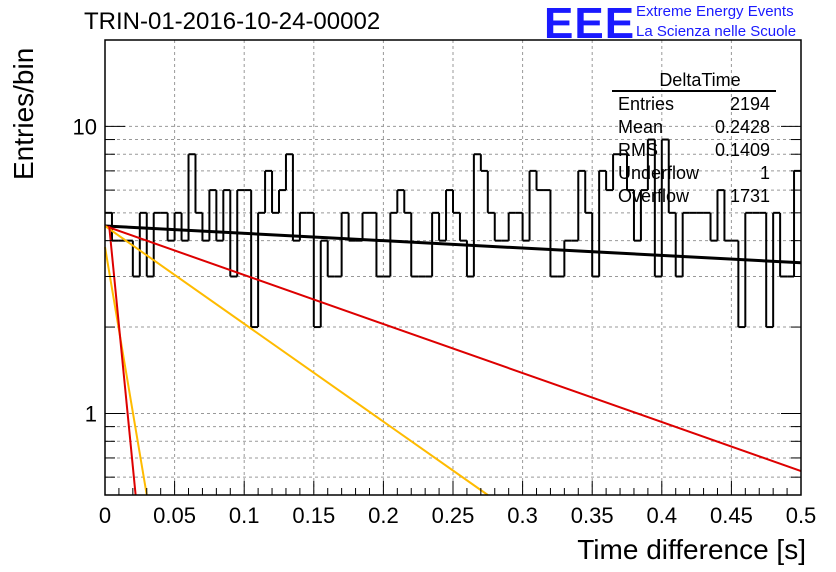  What do you see at coordinates (765, 173) in the screenshot?
I see `stats-value: 1` at bounding box center [765, 173].